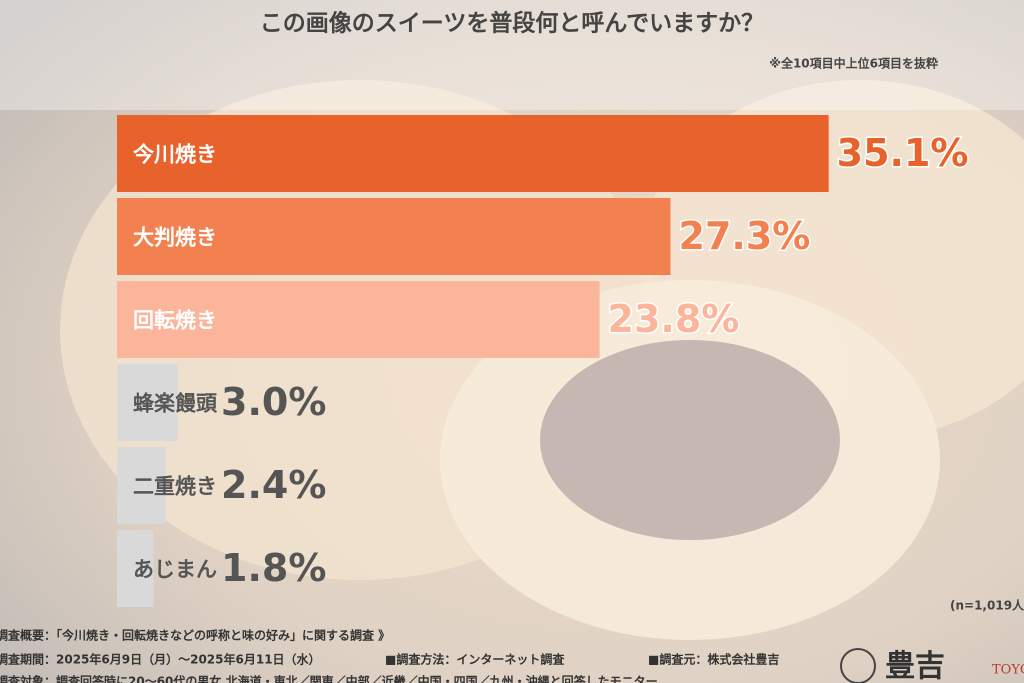 This screenshot has height=683, width=1024. I want to click on logo: 豊吉, so click(915, 666).